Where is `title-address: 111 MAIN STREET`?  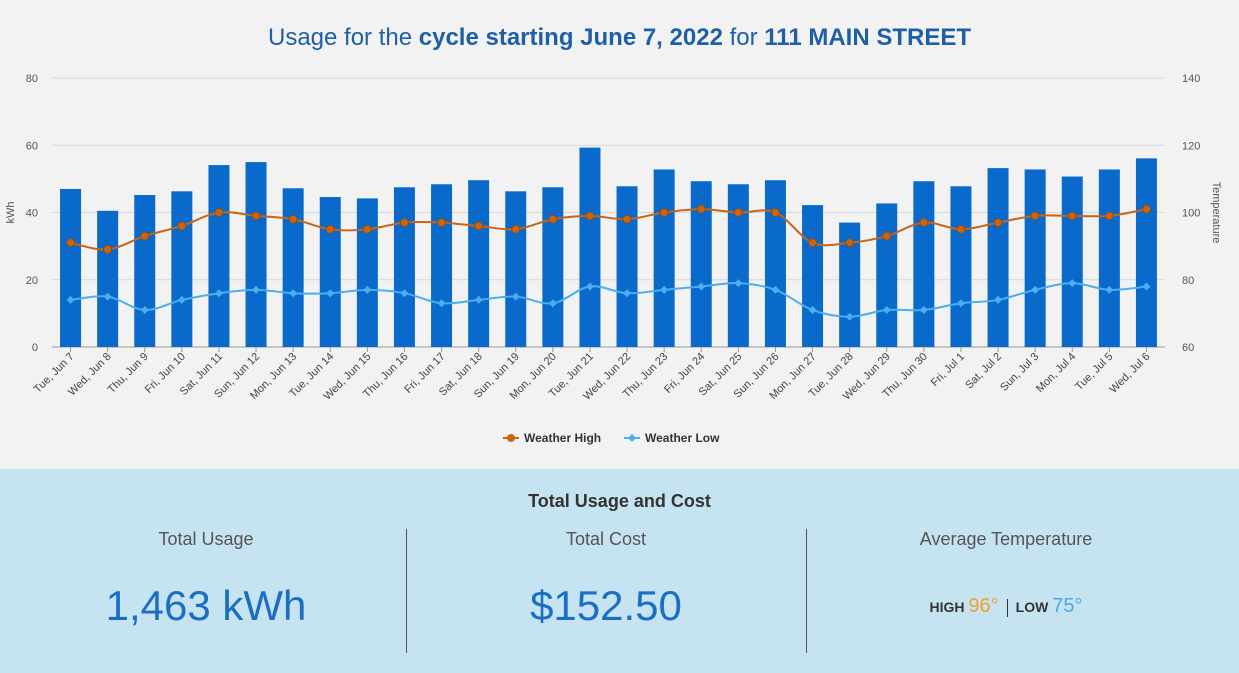
title-address: 111 MAIN STREET is located at coordinates (867, 37).